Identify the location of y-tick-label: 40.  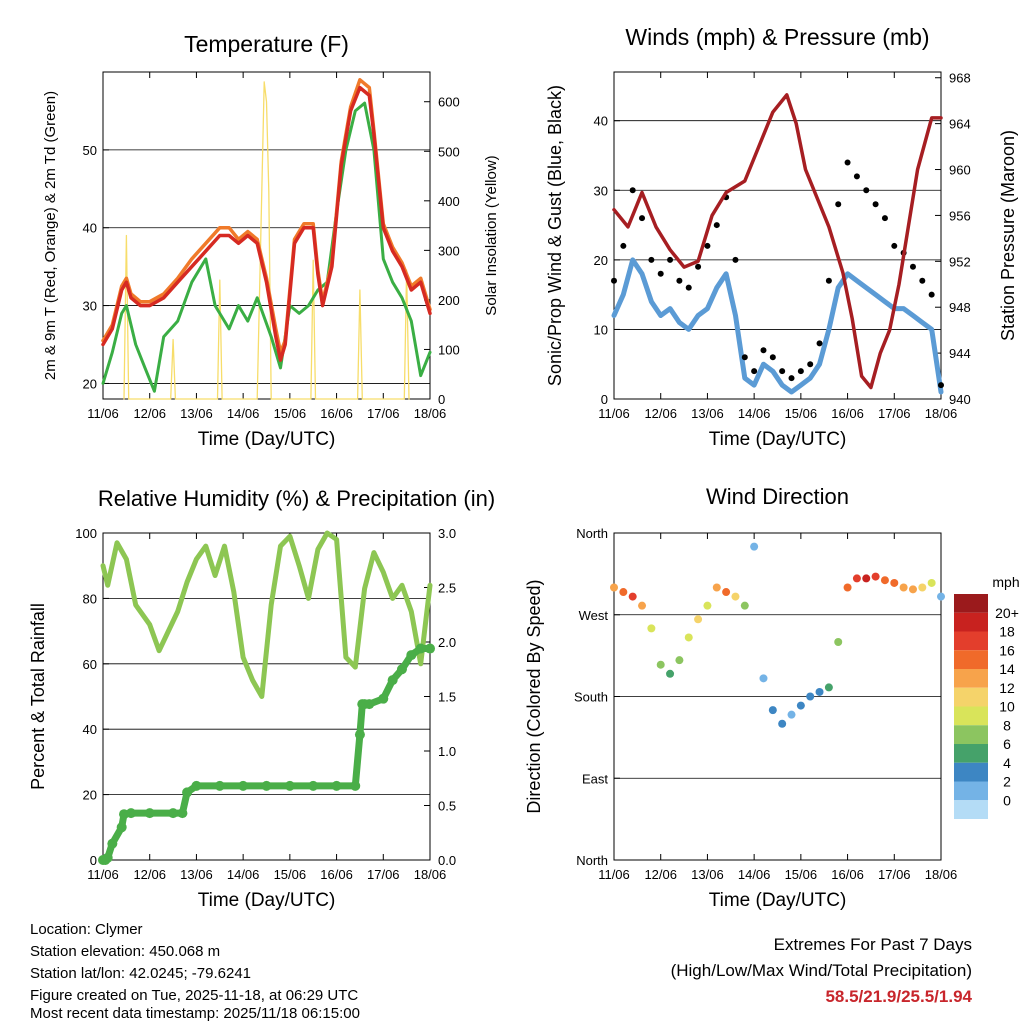
(601, 121).